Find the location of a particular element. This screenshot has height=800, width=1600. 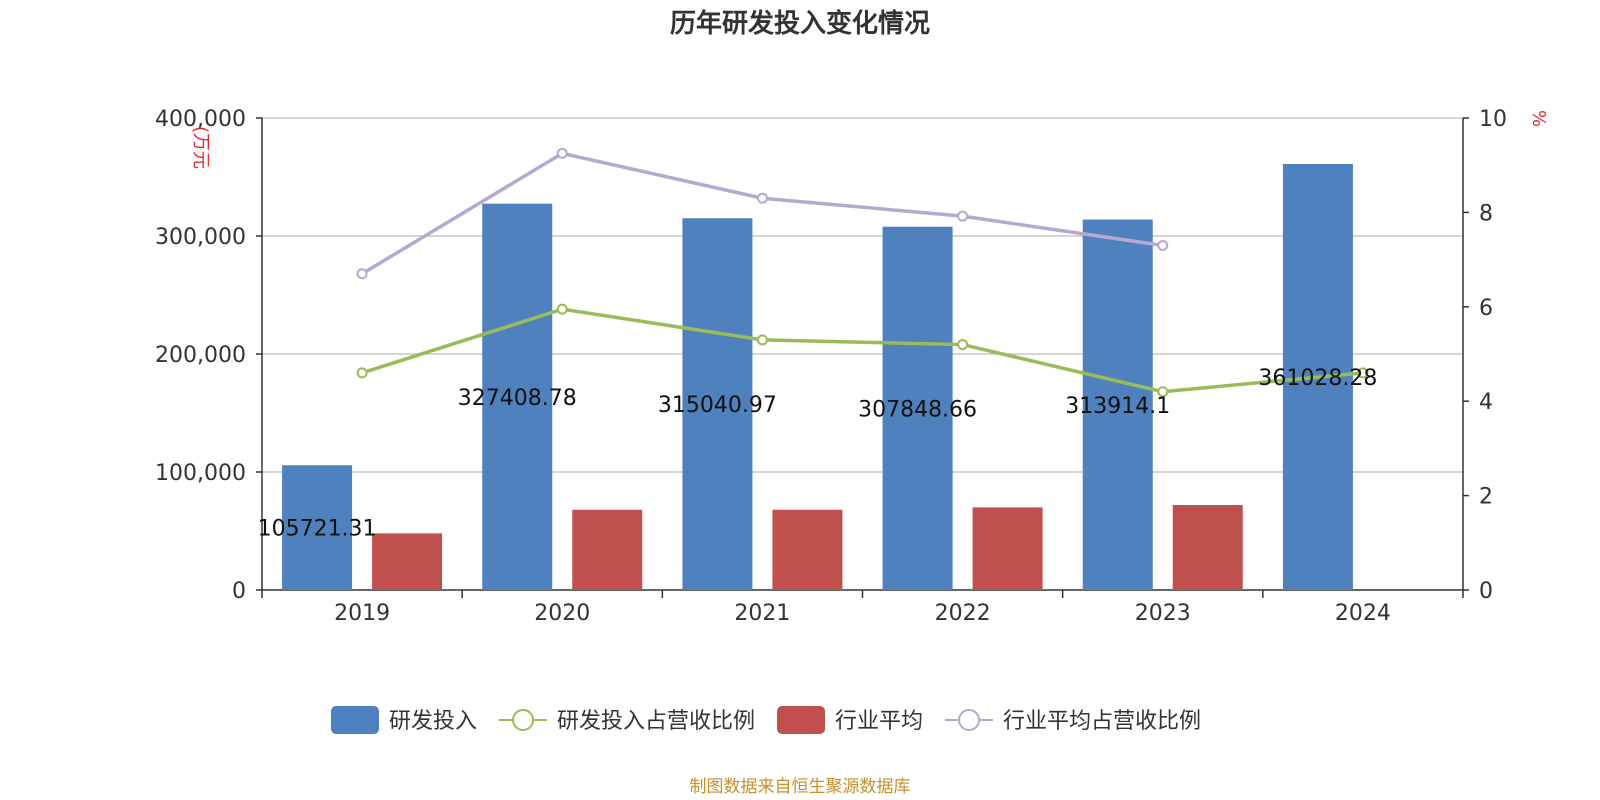

x-tick-label: 2023 is located at coordinates (1163, 613).